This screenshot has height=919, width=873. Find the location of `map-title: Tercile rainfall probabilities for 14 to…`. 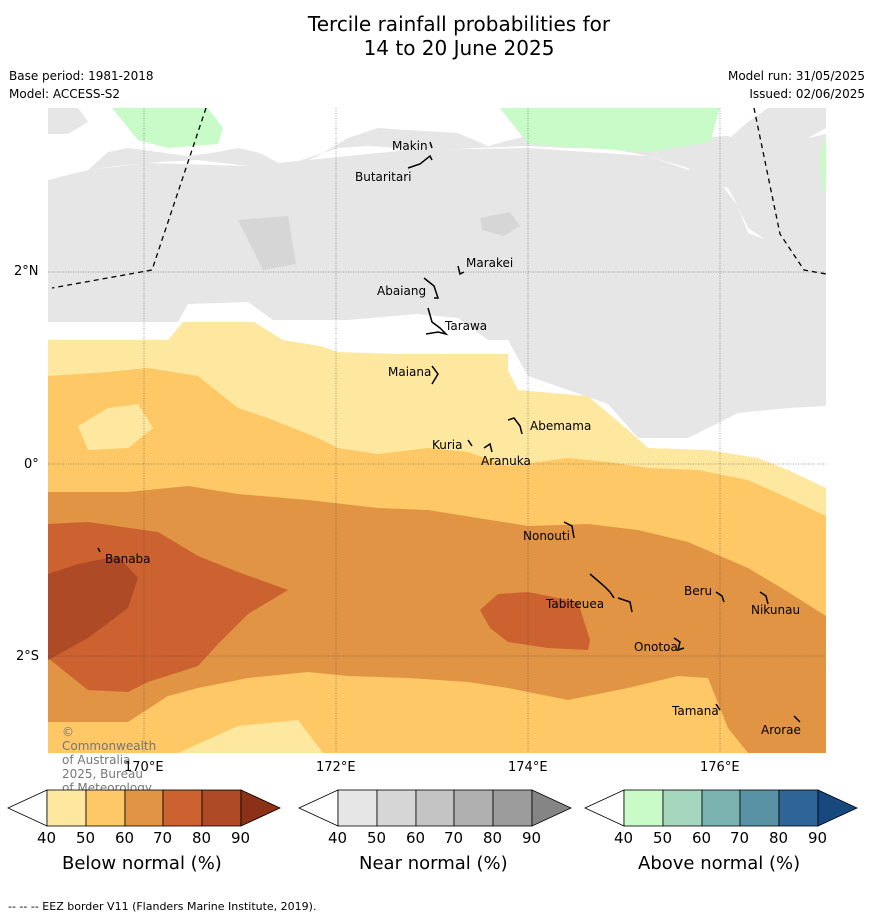

map-title: Tercile rainfall probabilities for 14 to… is located at coordinates (436, 36).